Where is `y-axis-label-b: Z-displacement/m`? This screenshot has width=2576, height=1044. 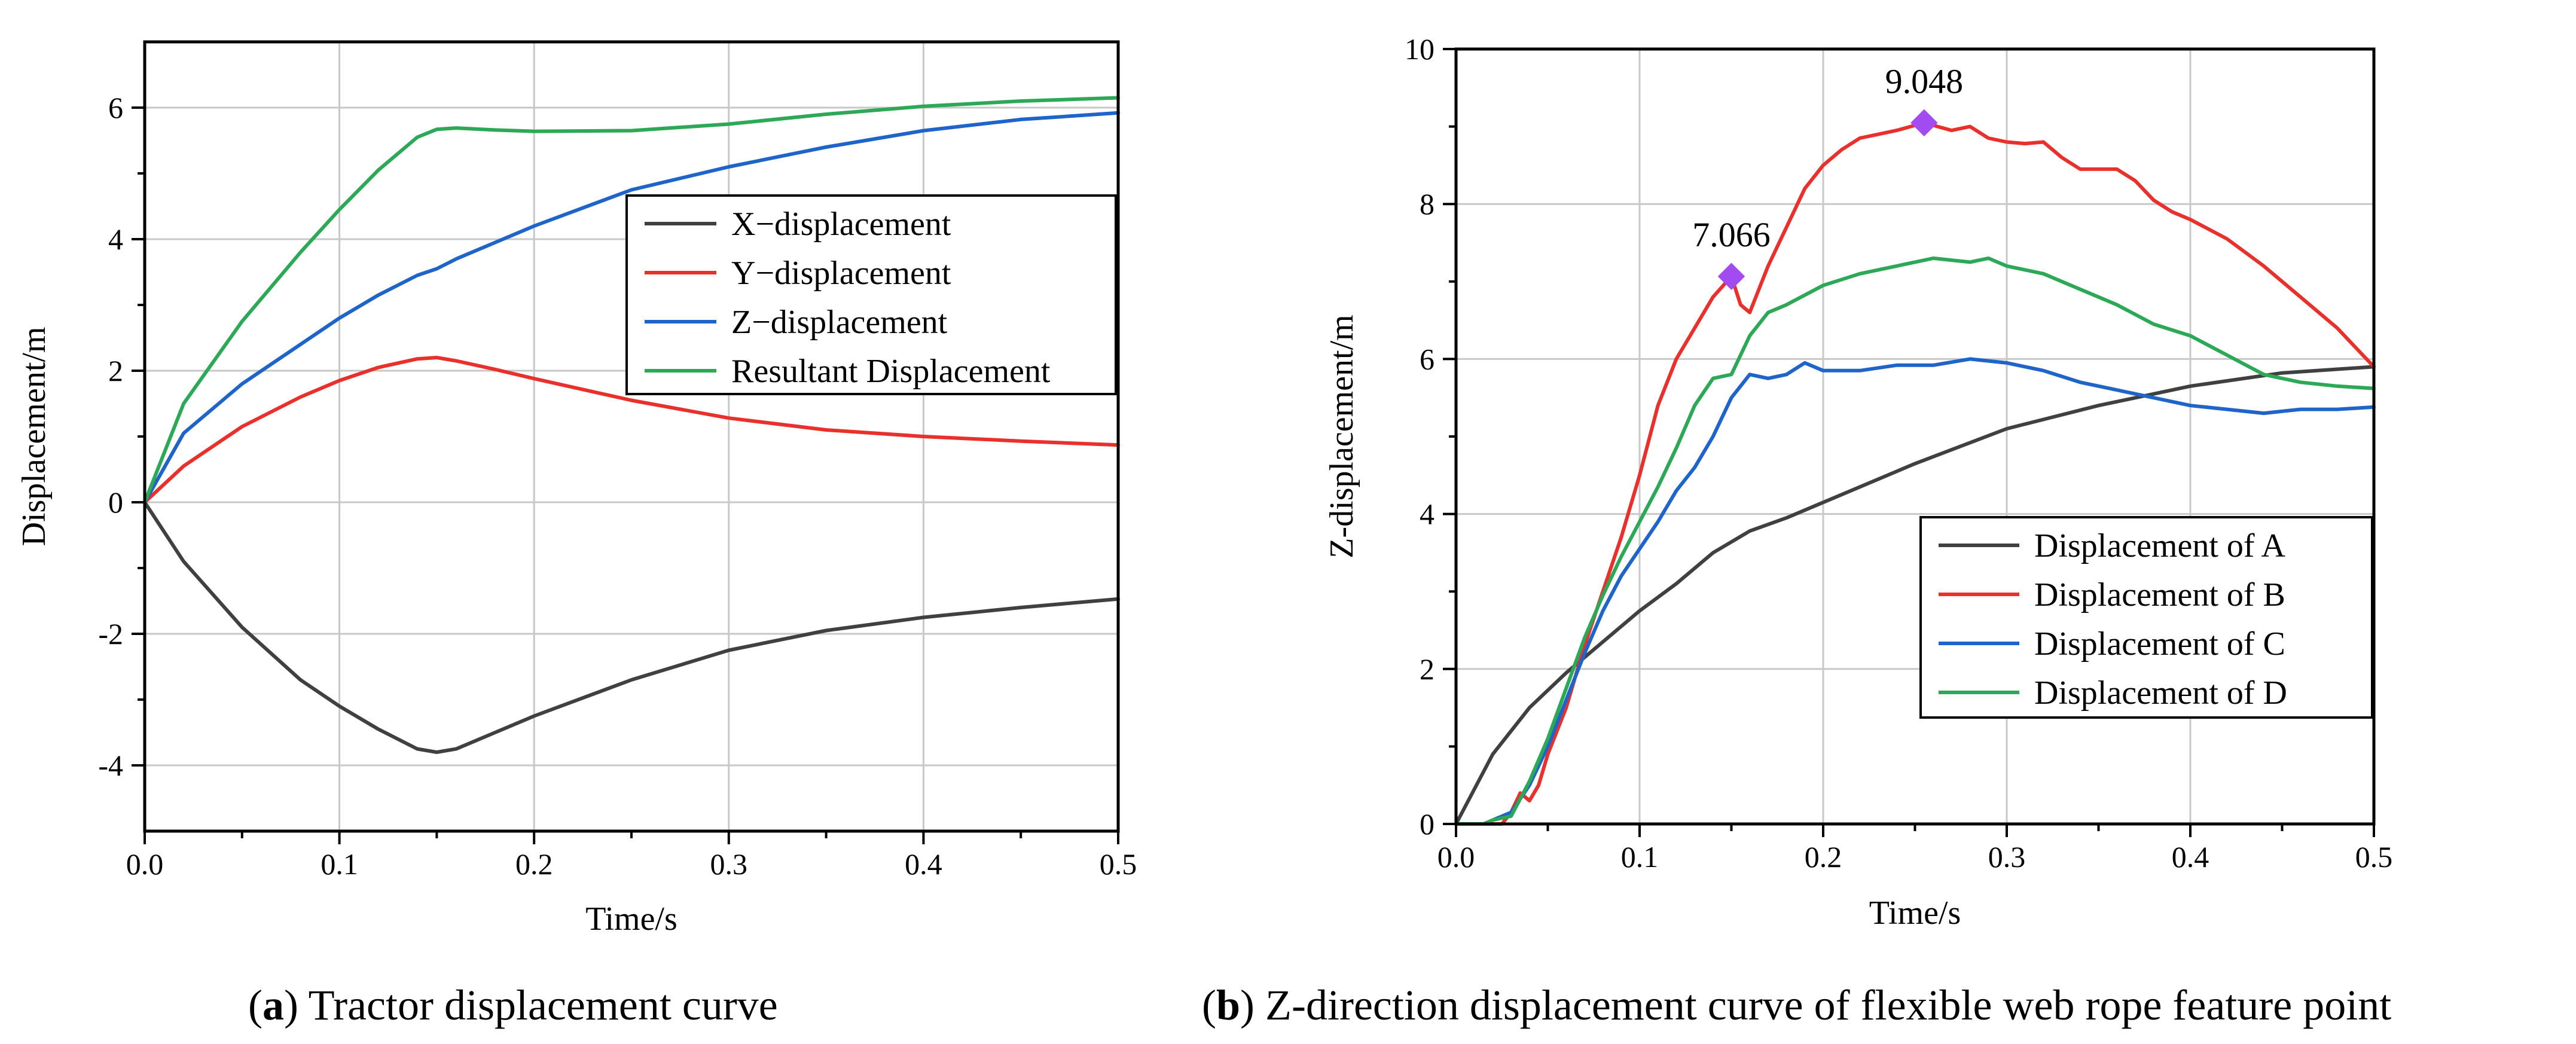
y-axis-label-b: Z-displacement/m is located at coordinates (1341, 436).